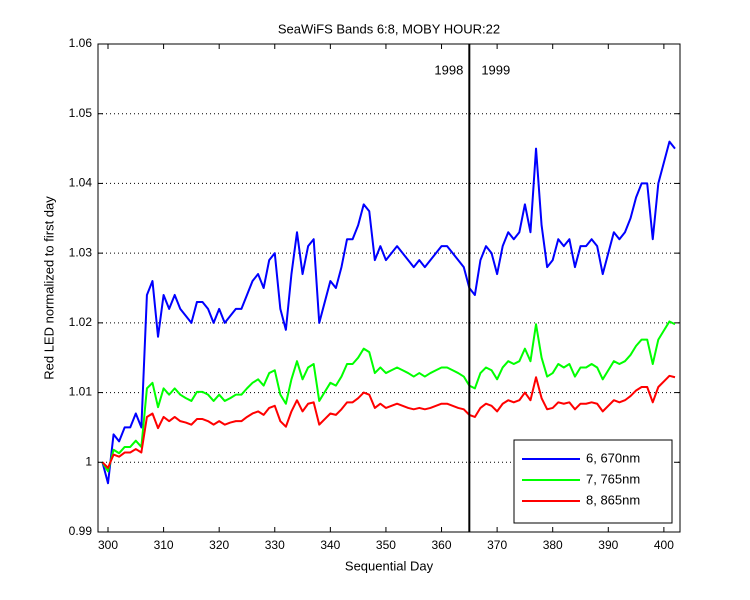  I want to click on x-tick-label: 350, so click(386, 545).